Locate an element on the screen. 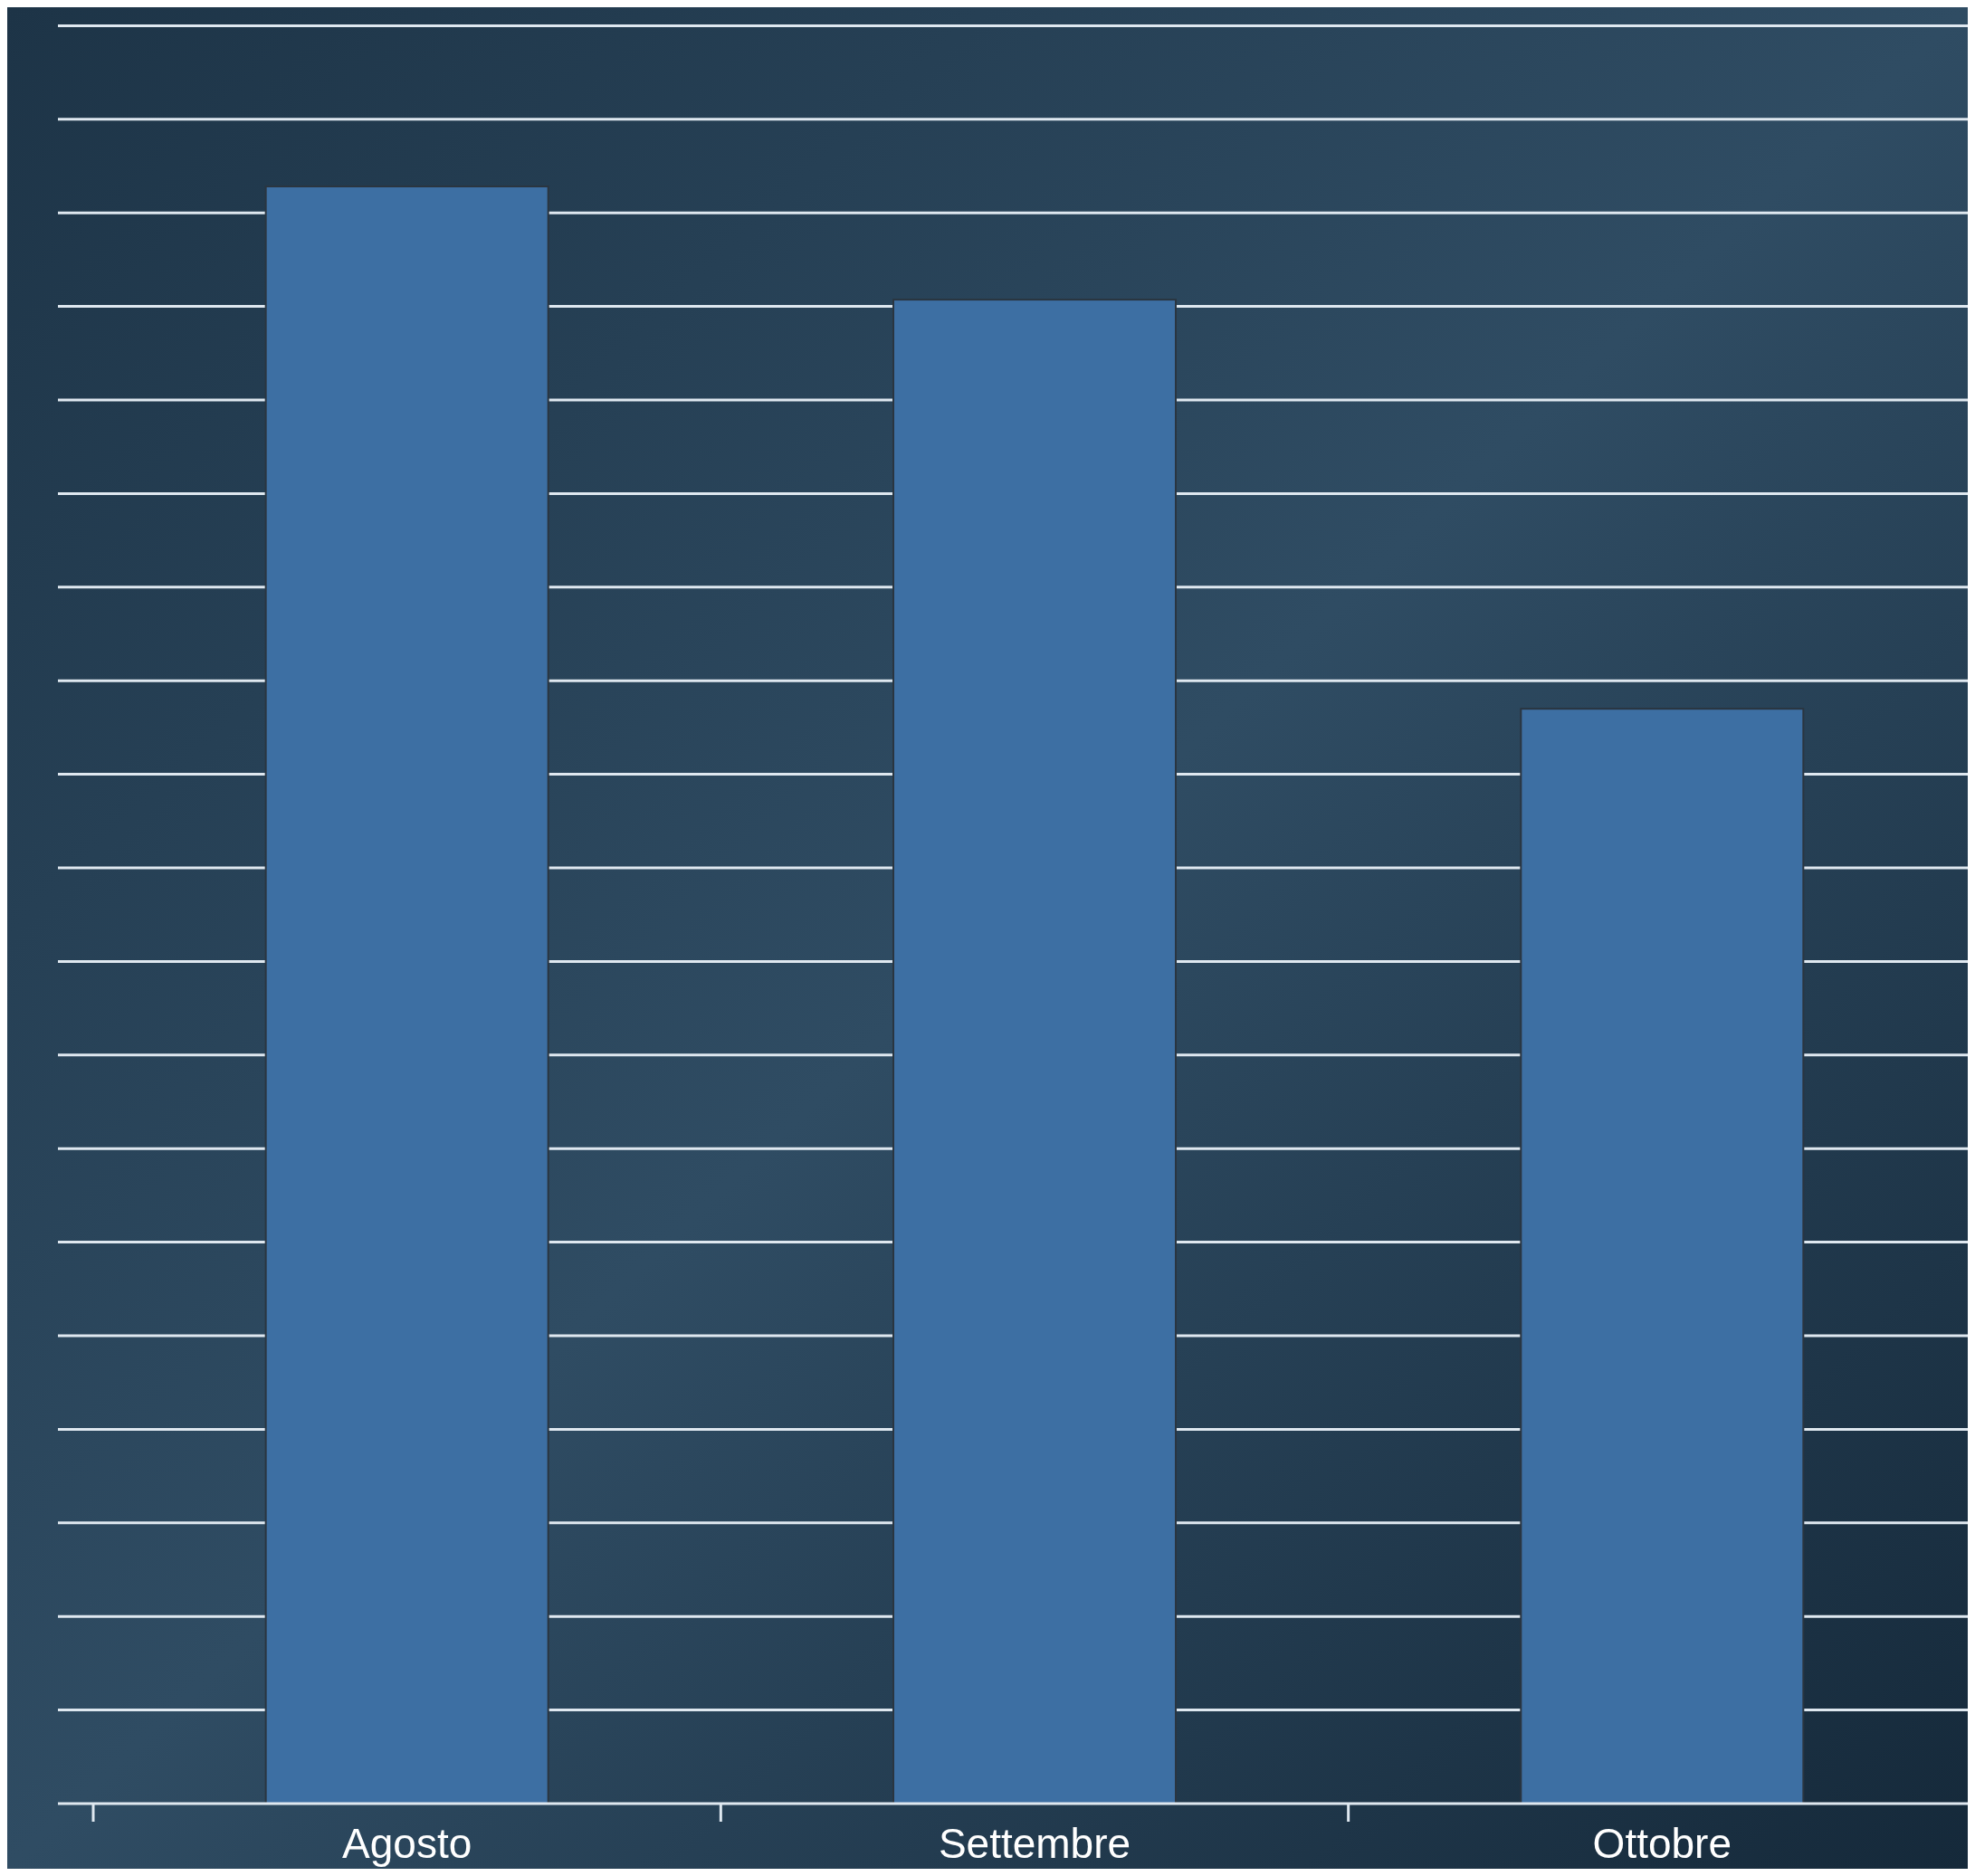  x-tick-label: Settembre is located at coordinates (1034, 1843).